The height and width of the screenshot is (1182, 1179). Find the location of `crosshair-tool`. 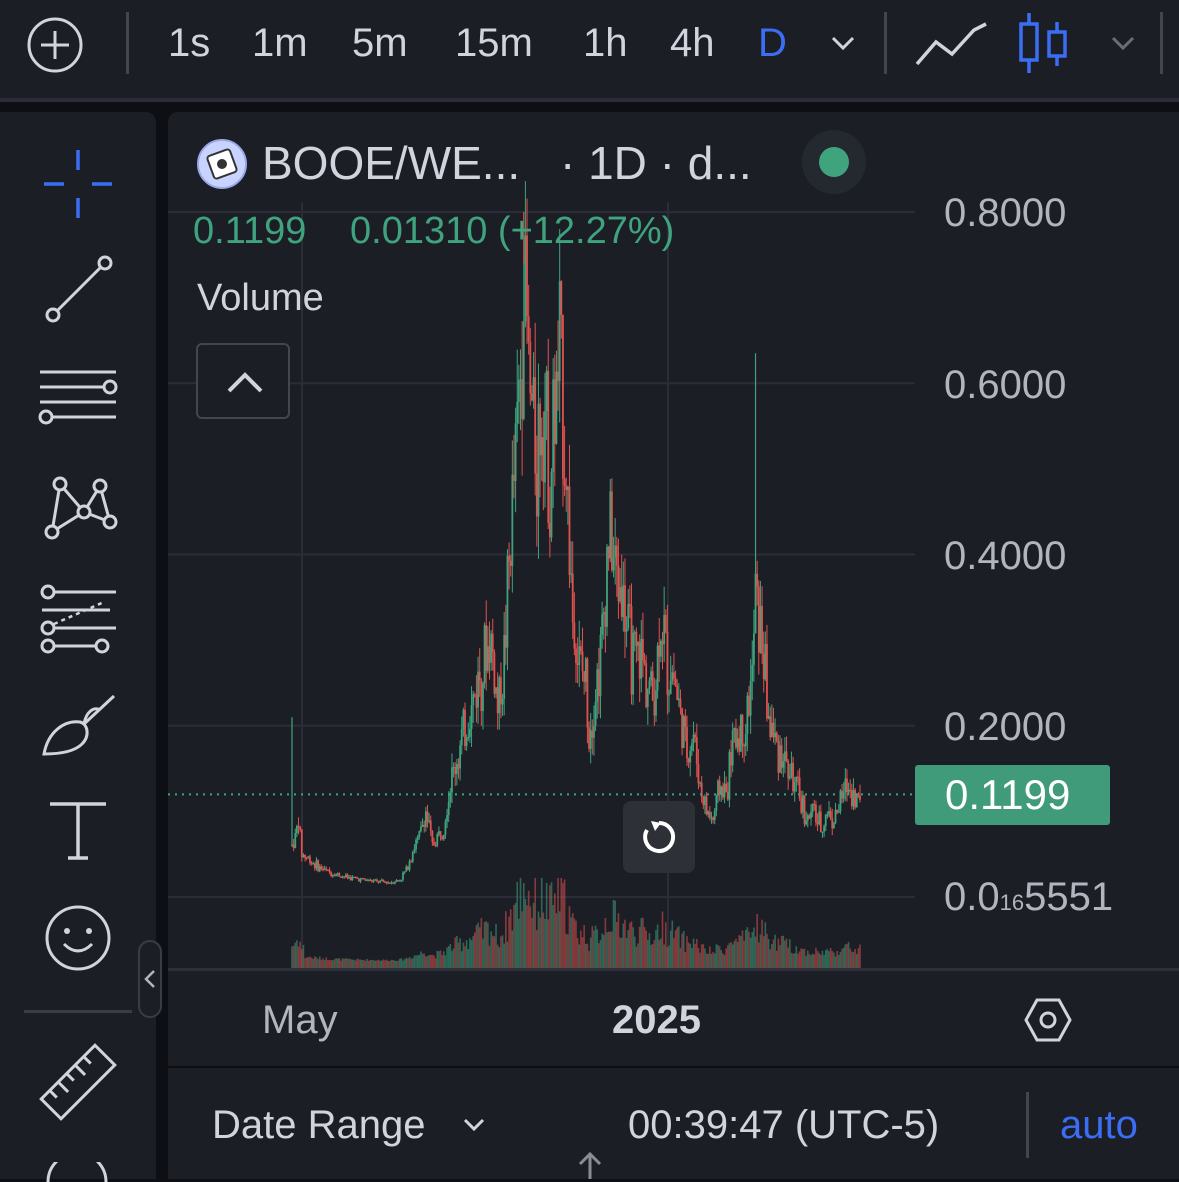

crosshair-tool is located at coordinates (78, 184).